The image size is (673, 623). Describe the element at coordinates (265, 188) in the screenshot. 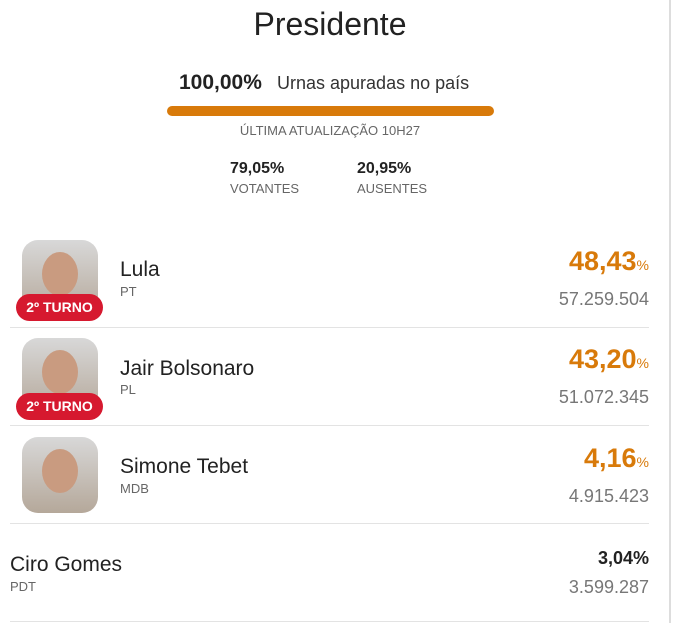

I see `stat-label: VOTANTES` at that location.